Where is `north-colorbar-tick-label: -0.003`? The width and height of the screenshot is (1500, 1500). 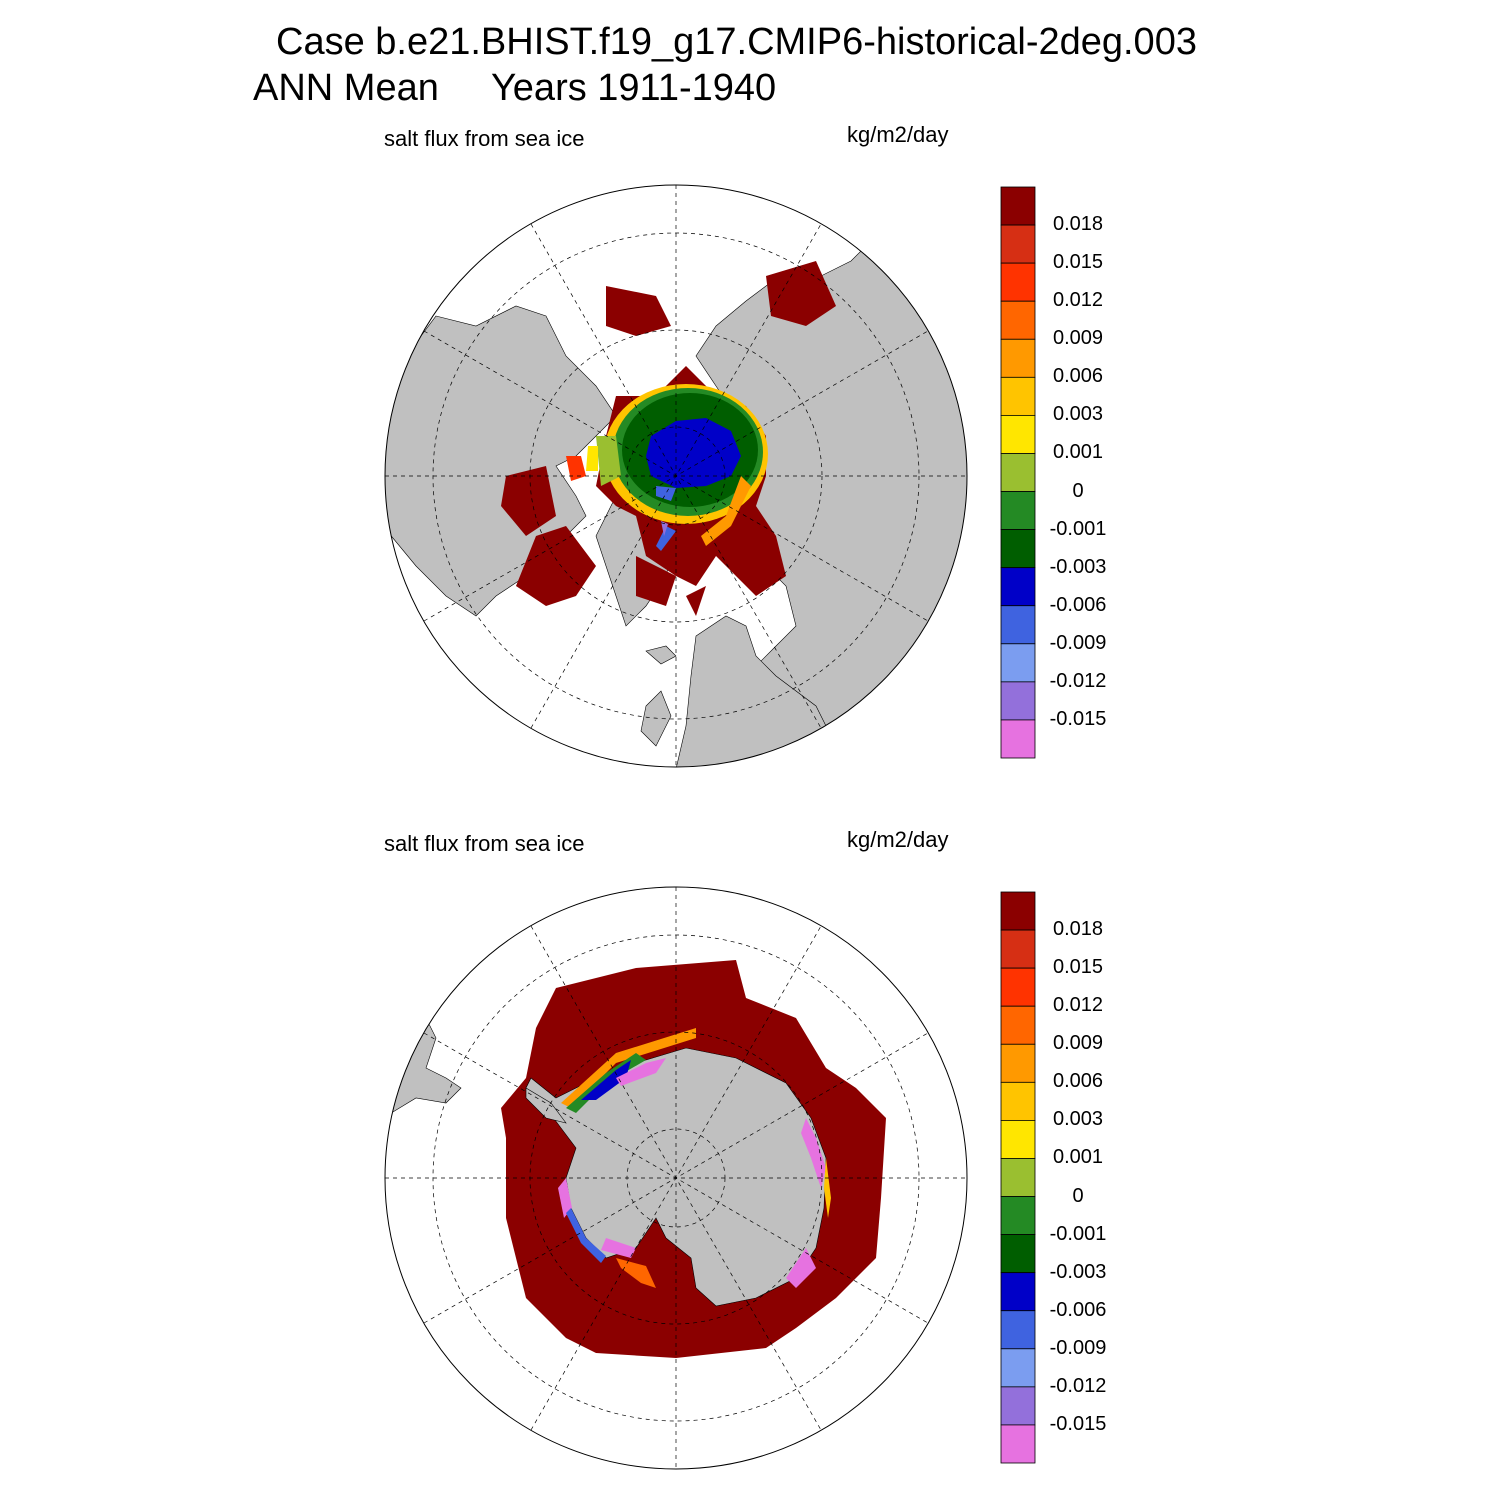
north-colorbar-tick-label: -0.003 is located at coordinates (1078, 566).